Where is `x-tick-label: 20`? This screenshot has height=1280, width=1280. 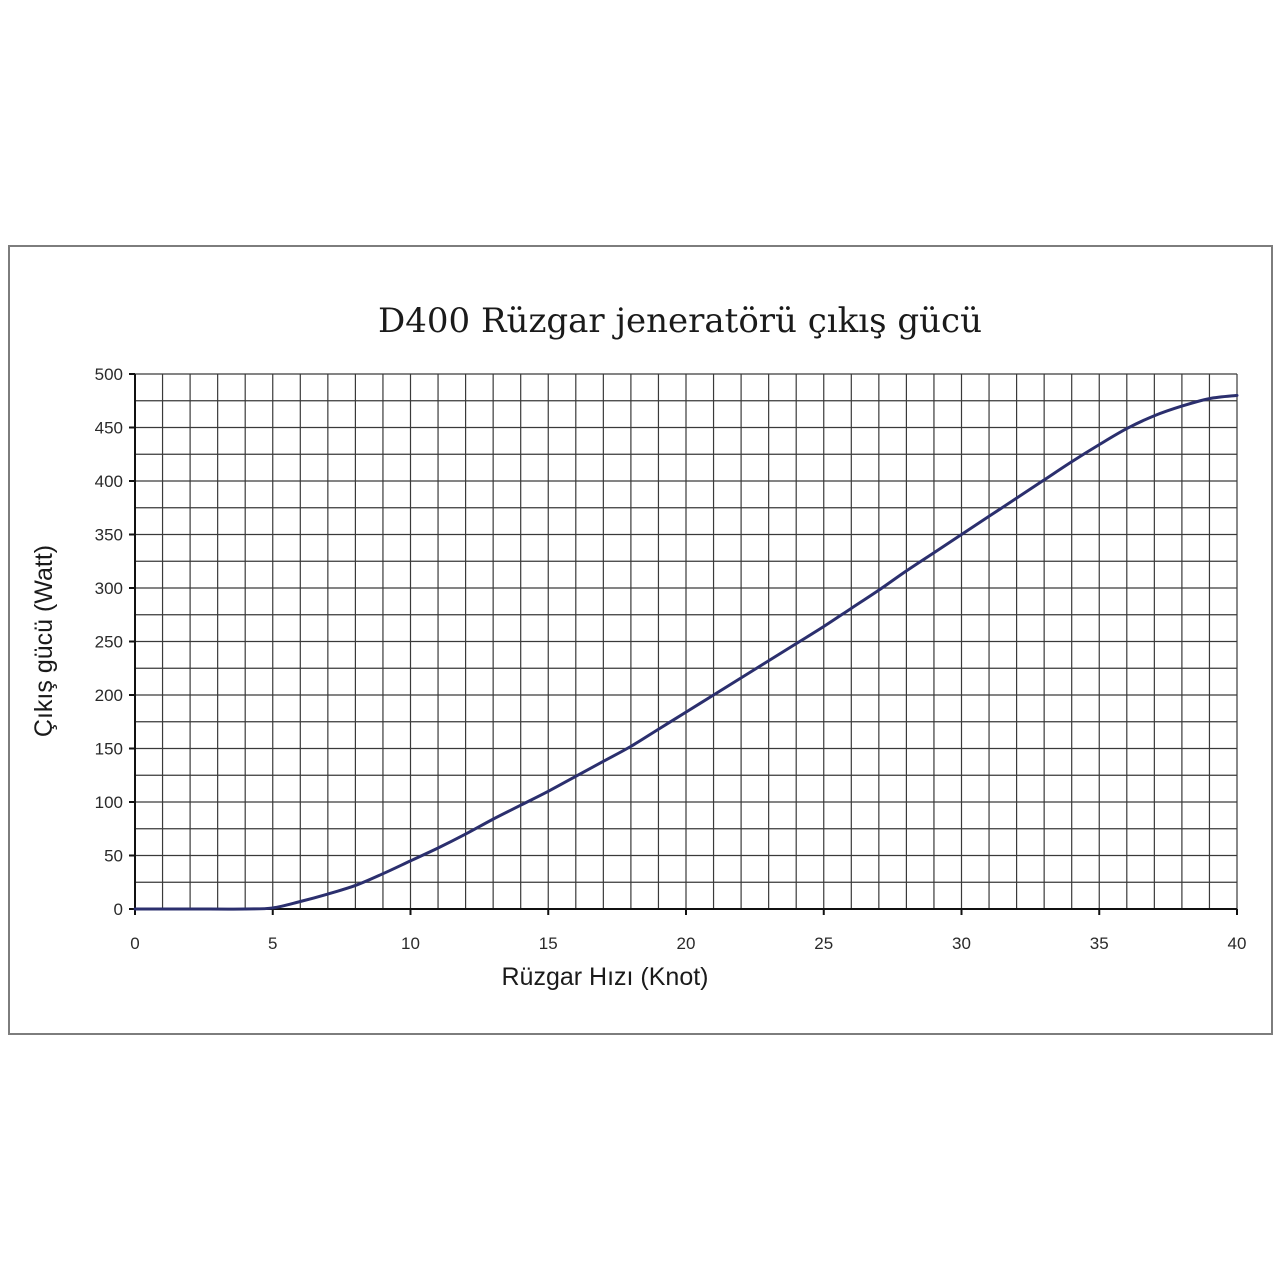
x-tick-label: 20 is located at coordinates (686, 943).